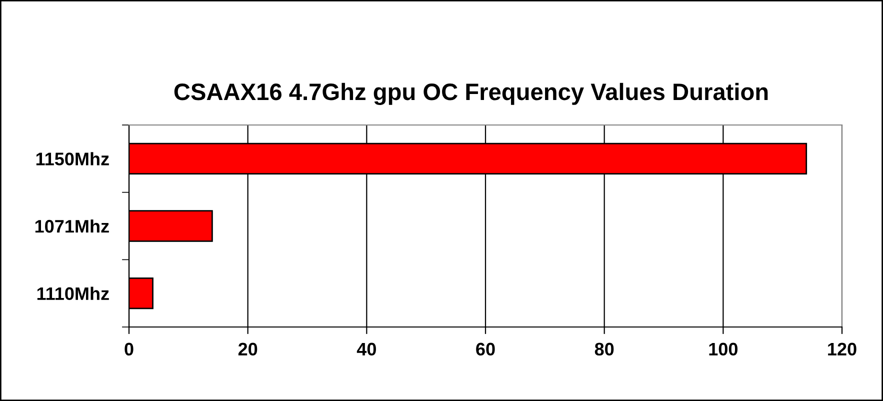 Image resolution: width=883 pixels, height=401 pixels. What do you see at coordinates (471, 94) in the screenshot?
I see `chart-title: CSAAX16 4.7Ghz gpu OC Frequency Values Duration` at bounding box center [471, 94].